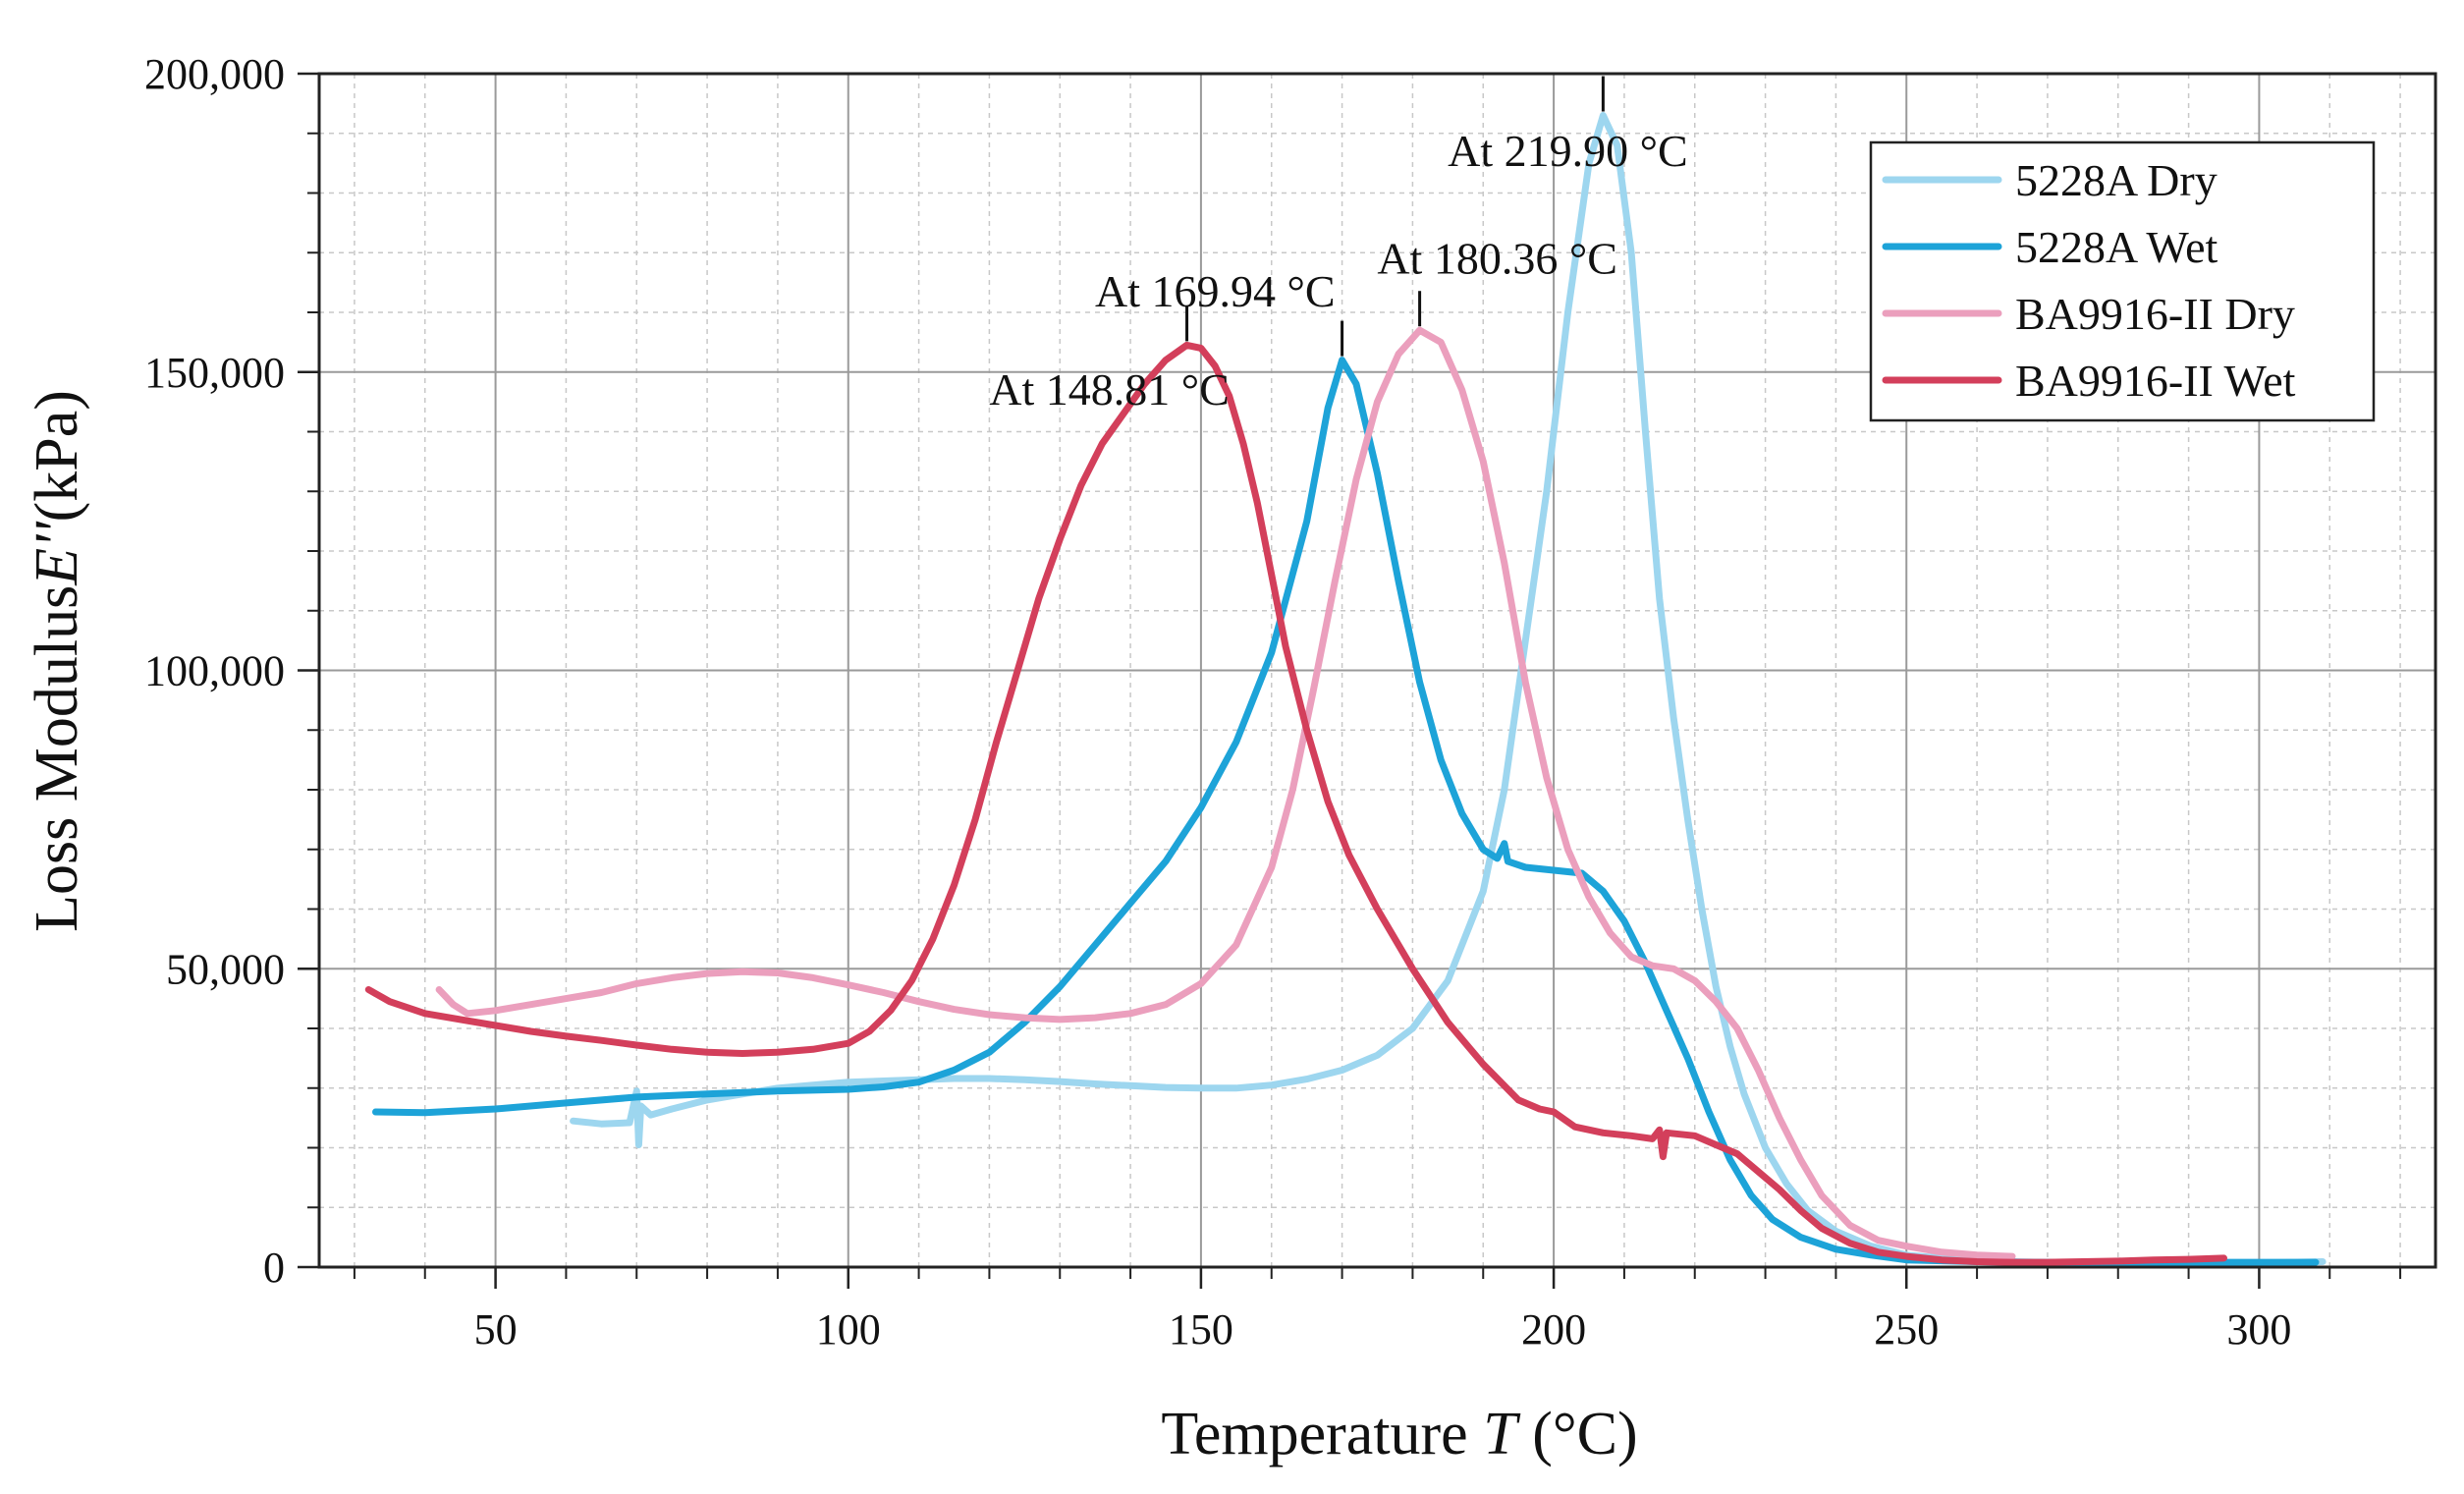  I want to click on y-tick-label: 200,000, so click(215, 74).